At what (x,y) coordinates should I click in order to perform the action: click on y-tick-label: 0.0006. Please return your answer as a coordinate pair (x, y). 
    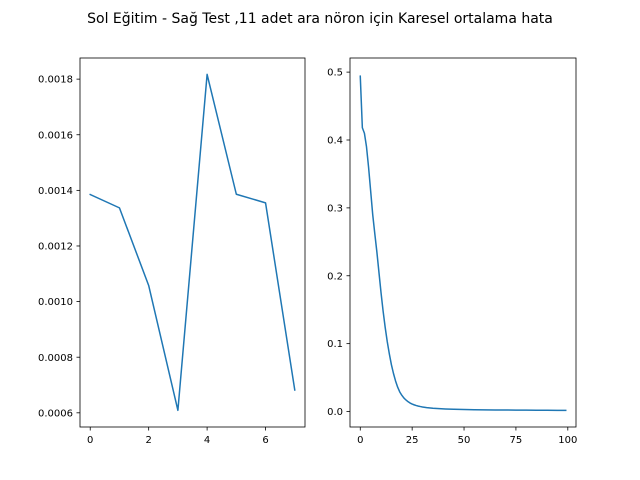
    Looking at the image, I should click on (55, 413).